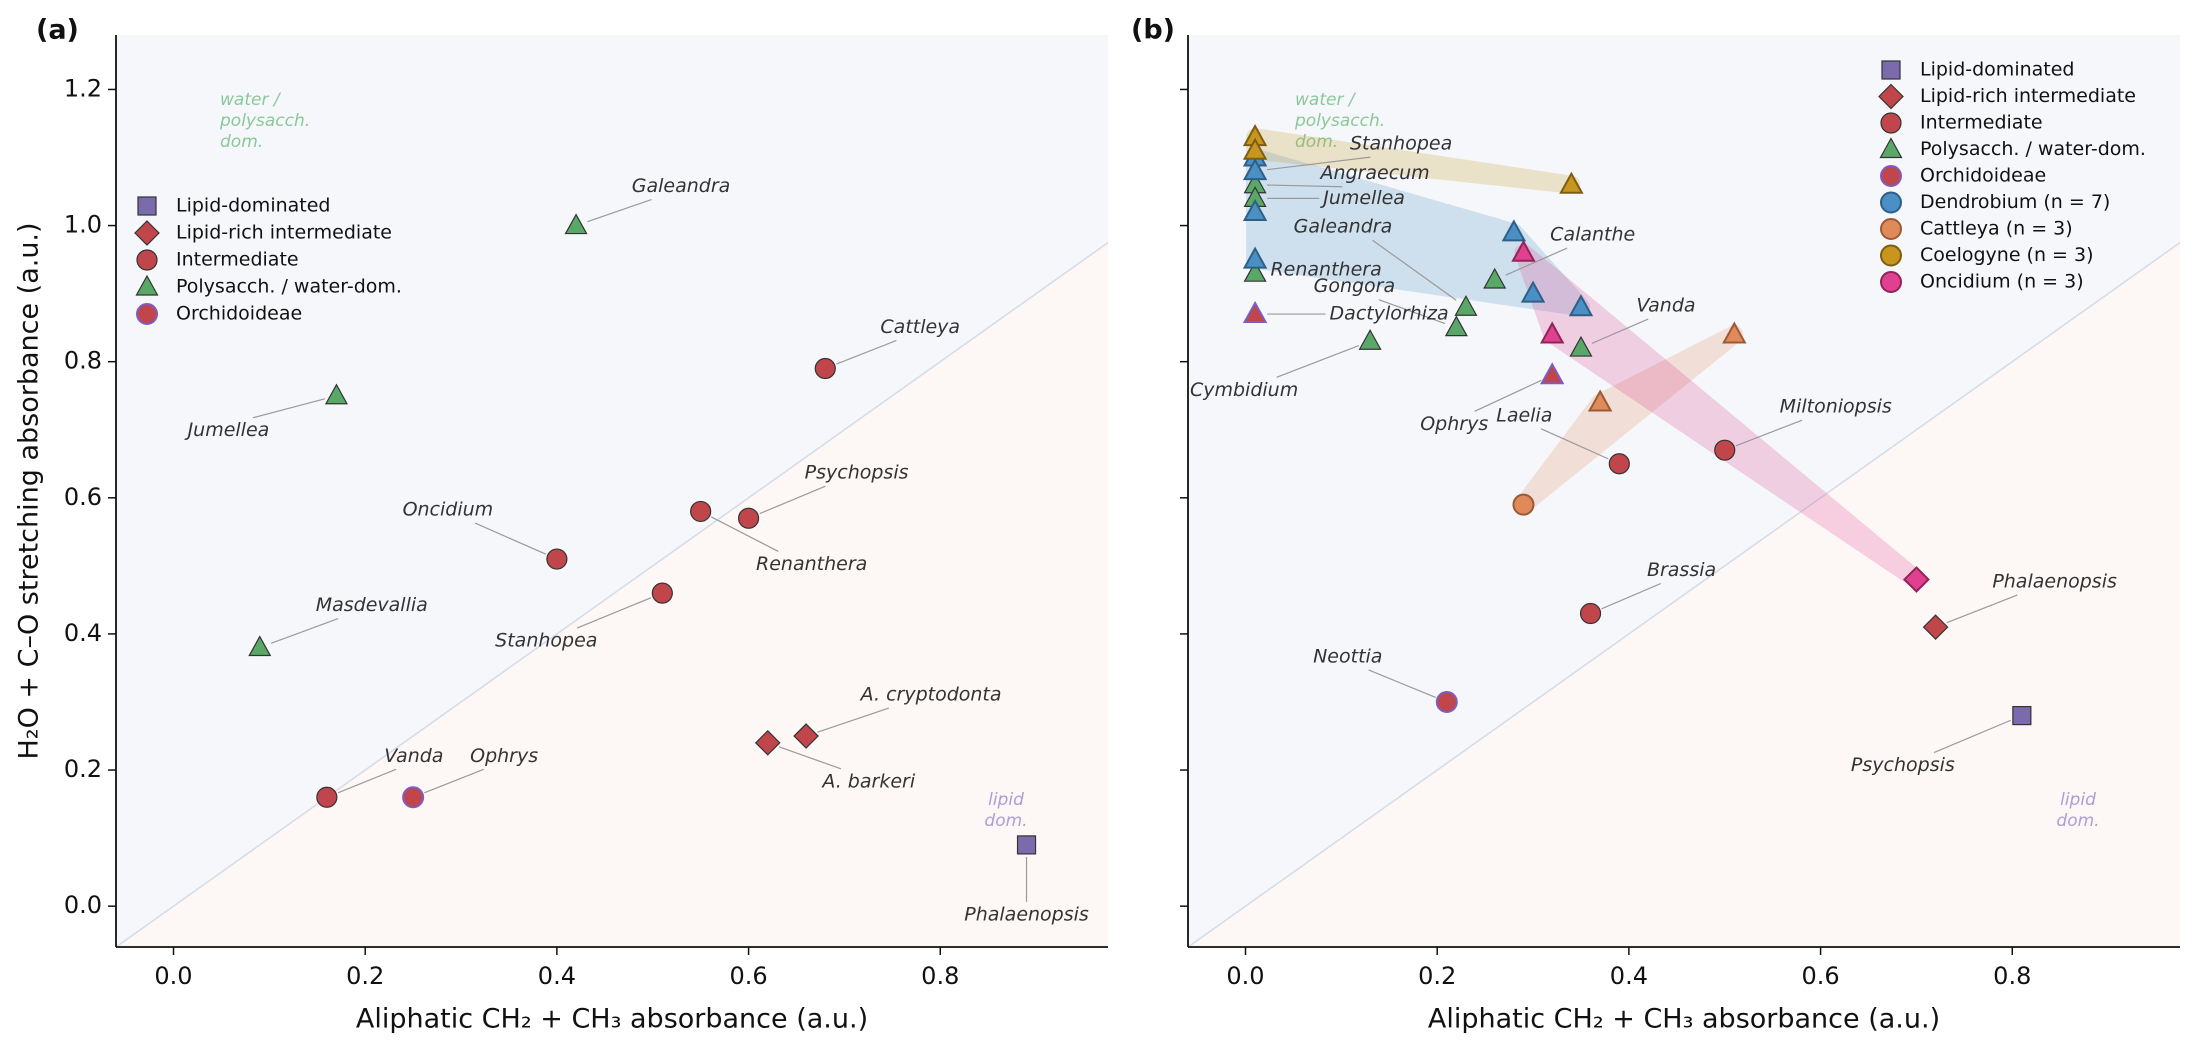 This screenshot has height=1050, width=2200. Describe the element at coordinates (1153, 30) in the screenshot. I see `panel-label: (b)` at that location.